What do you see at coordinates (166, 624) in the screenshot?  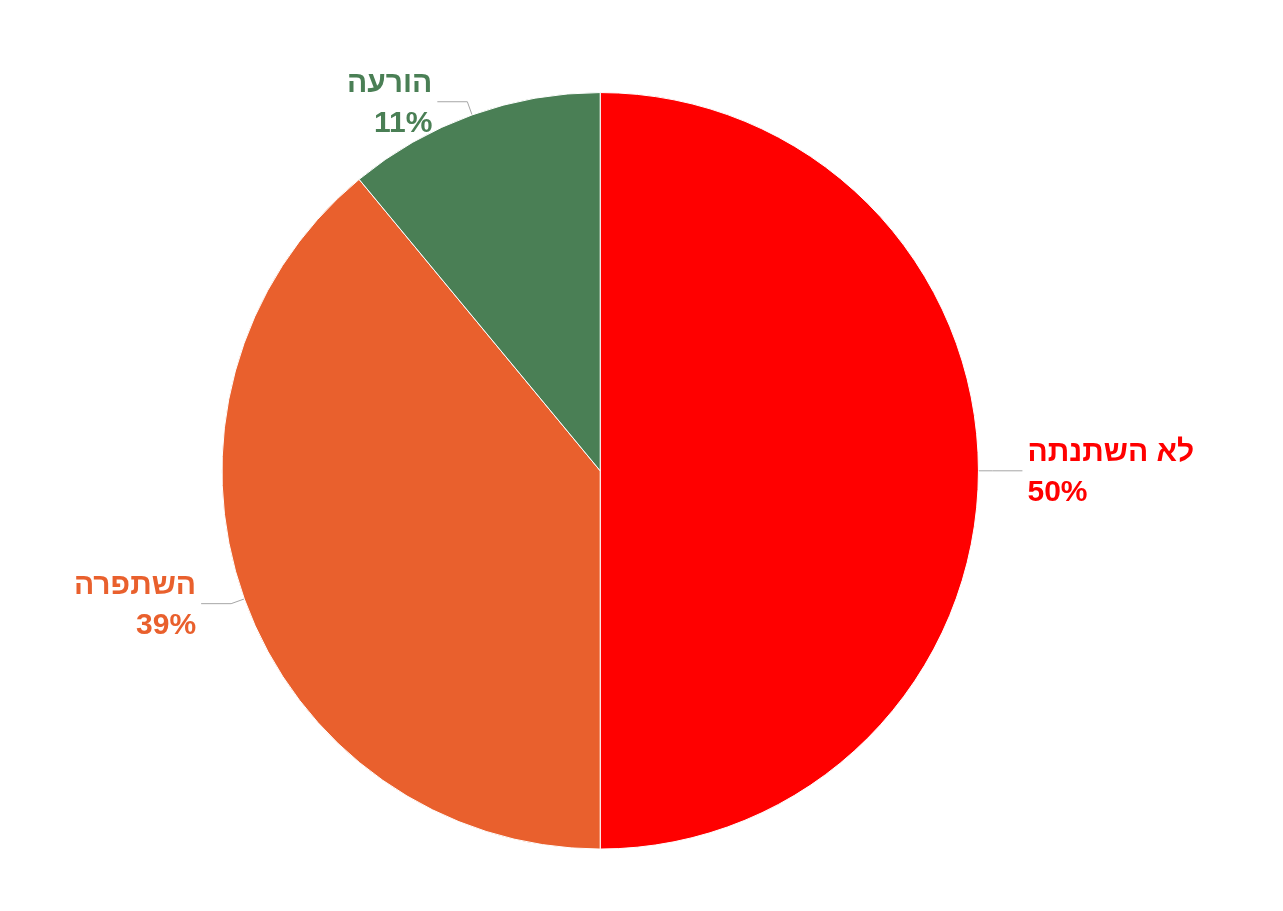 I see `data-label: 39%` at bounding box center [166, 624].